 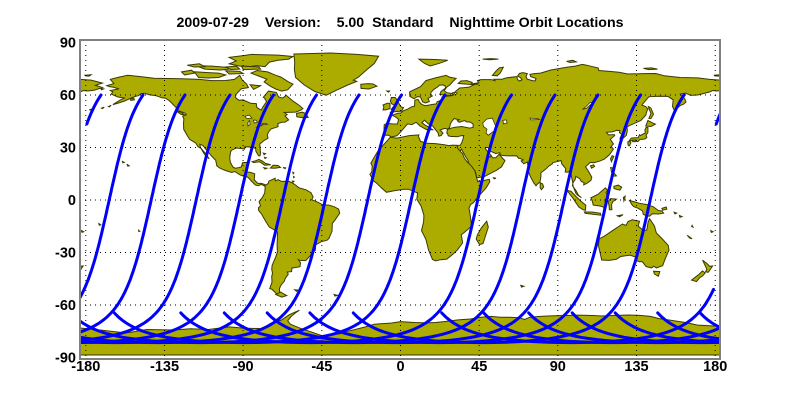 I want to click on svg-text: -45, so click(x=321, y=367).